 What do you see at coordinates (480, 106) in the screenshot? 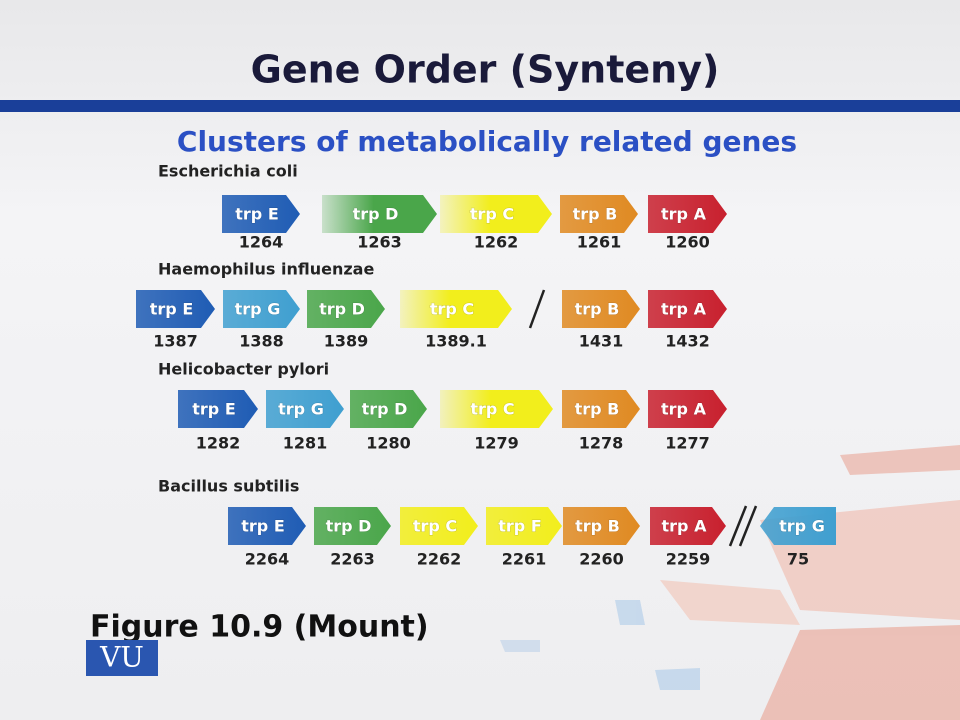
I see `title-bar` at bounding box center [480, 106].